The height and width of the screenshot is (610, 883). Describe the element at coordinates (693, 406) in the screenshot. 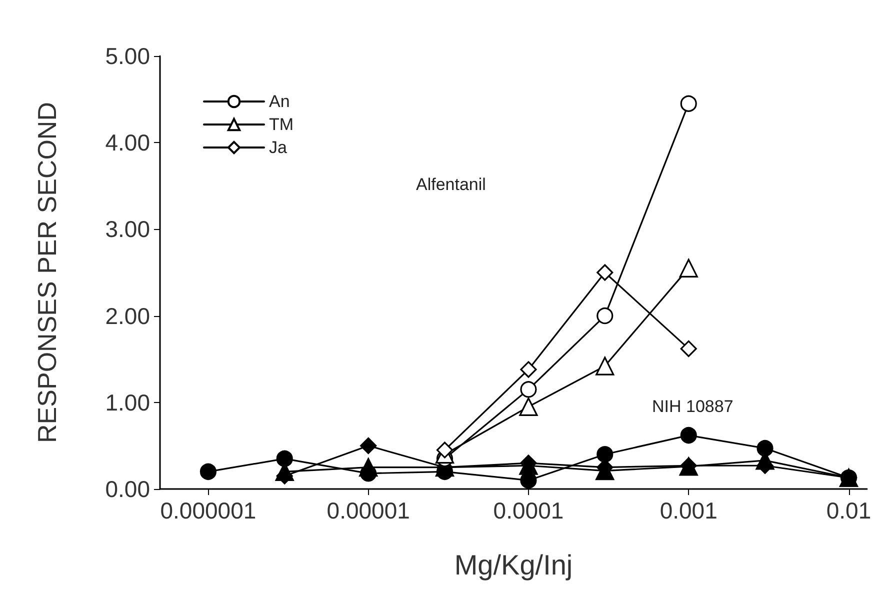

I see `annotation: NIH 10887` at that location.